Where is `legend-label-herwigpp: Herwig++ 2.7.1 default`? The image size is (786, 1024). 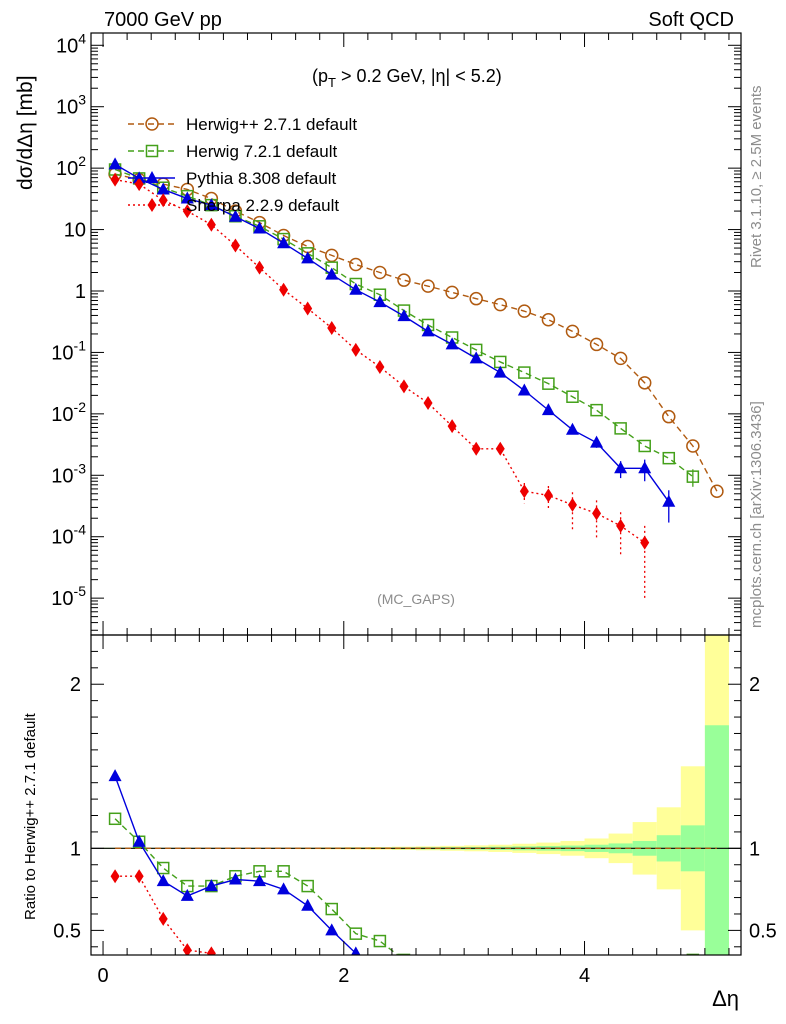 legend-label-herwigpp: Herwig++ 2.7.1 default is located at coordinates (271, 124).